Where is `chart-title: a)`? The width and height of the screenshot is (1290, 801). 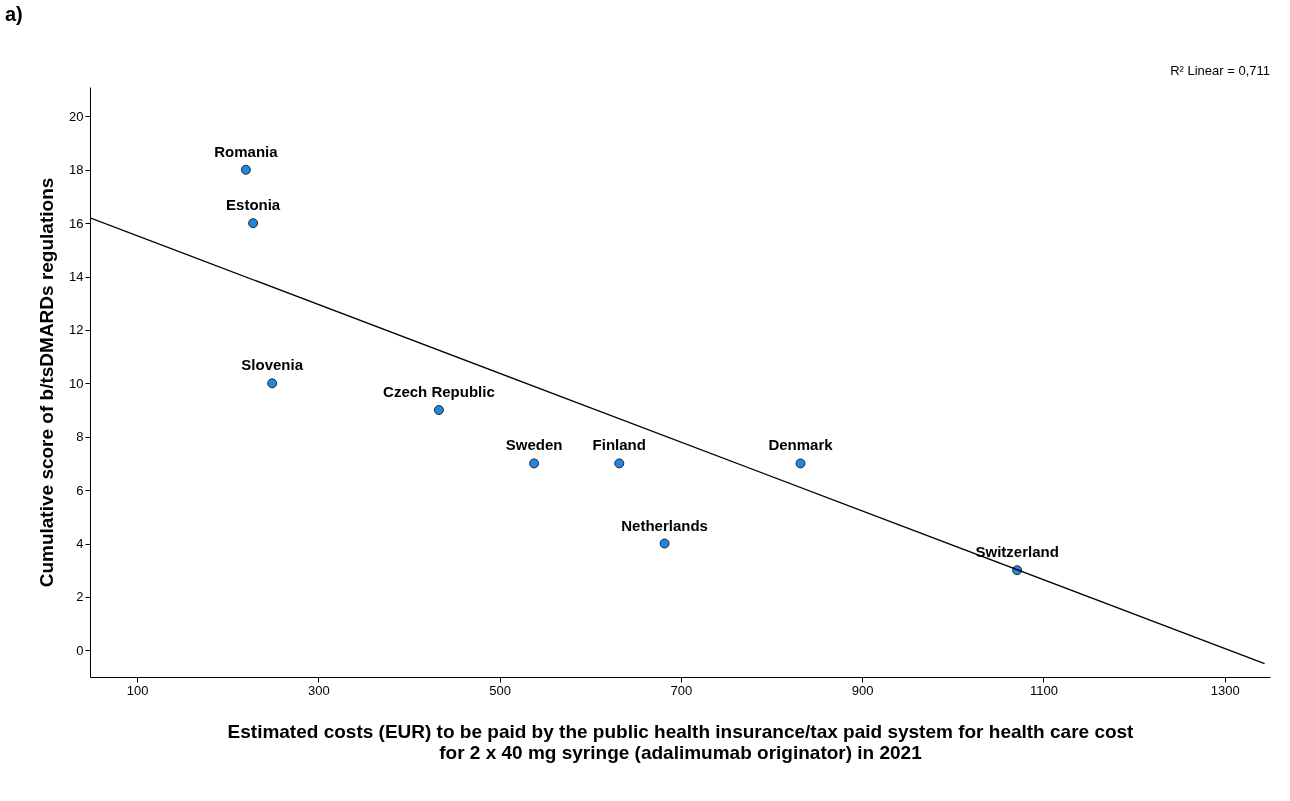 chart-title: a) is located at coordinates (14, 14).